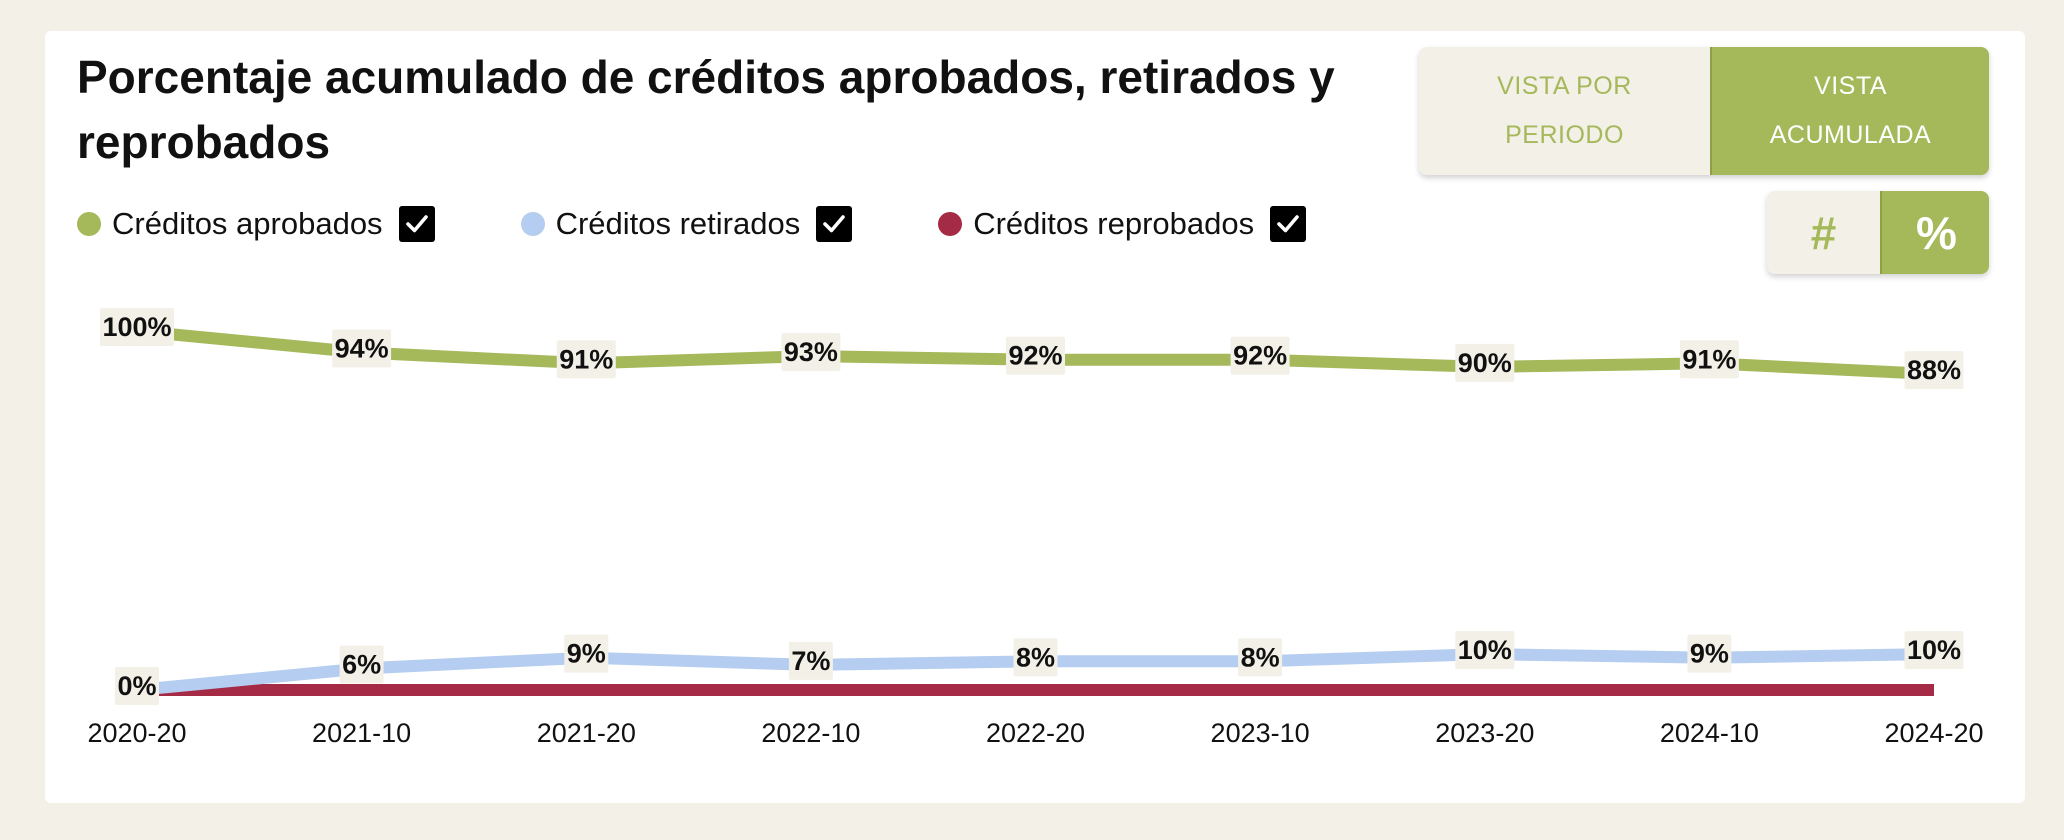  What do you see at coordinates (532, 224) in the screenshot?
I see `legend-dot-retirados` at bounding box center [532, 224].